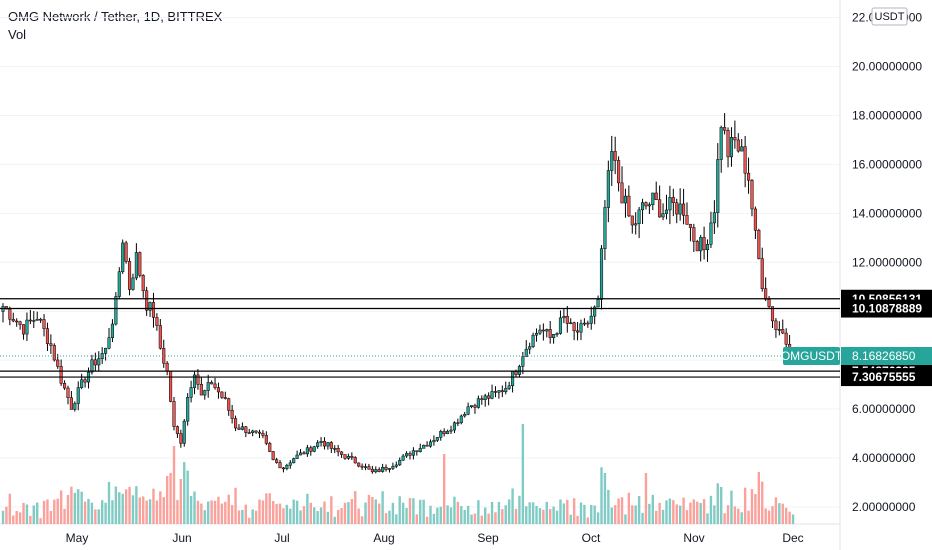  I want to click on price-tick-label: 16.00000000, so click(887, 164).